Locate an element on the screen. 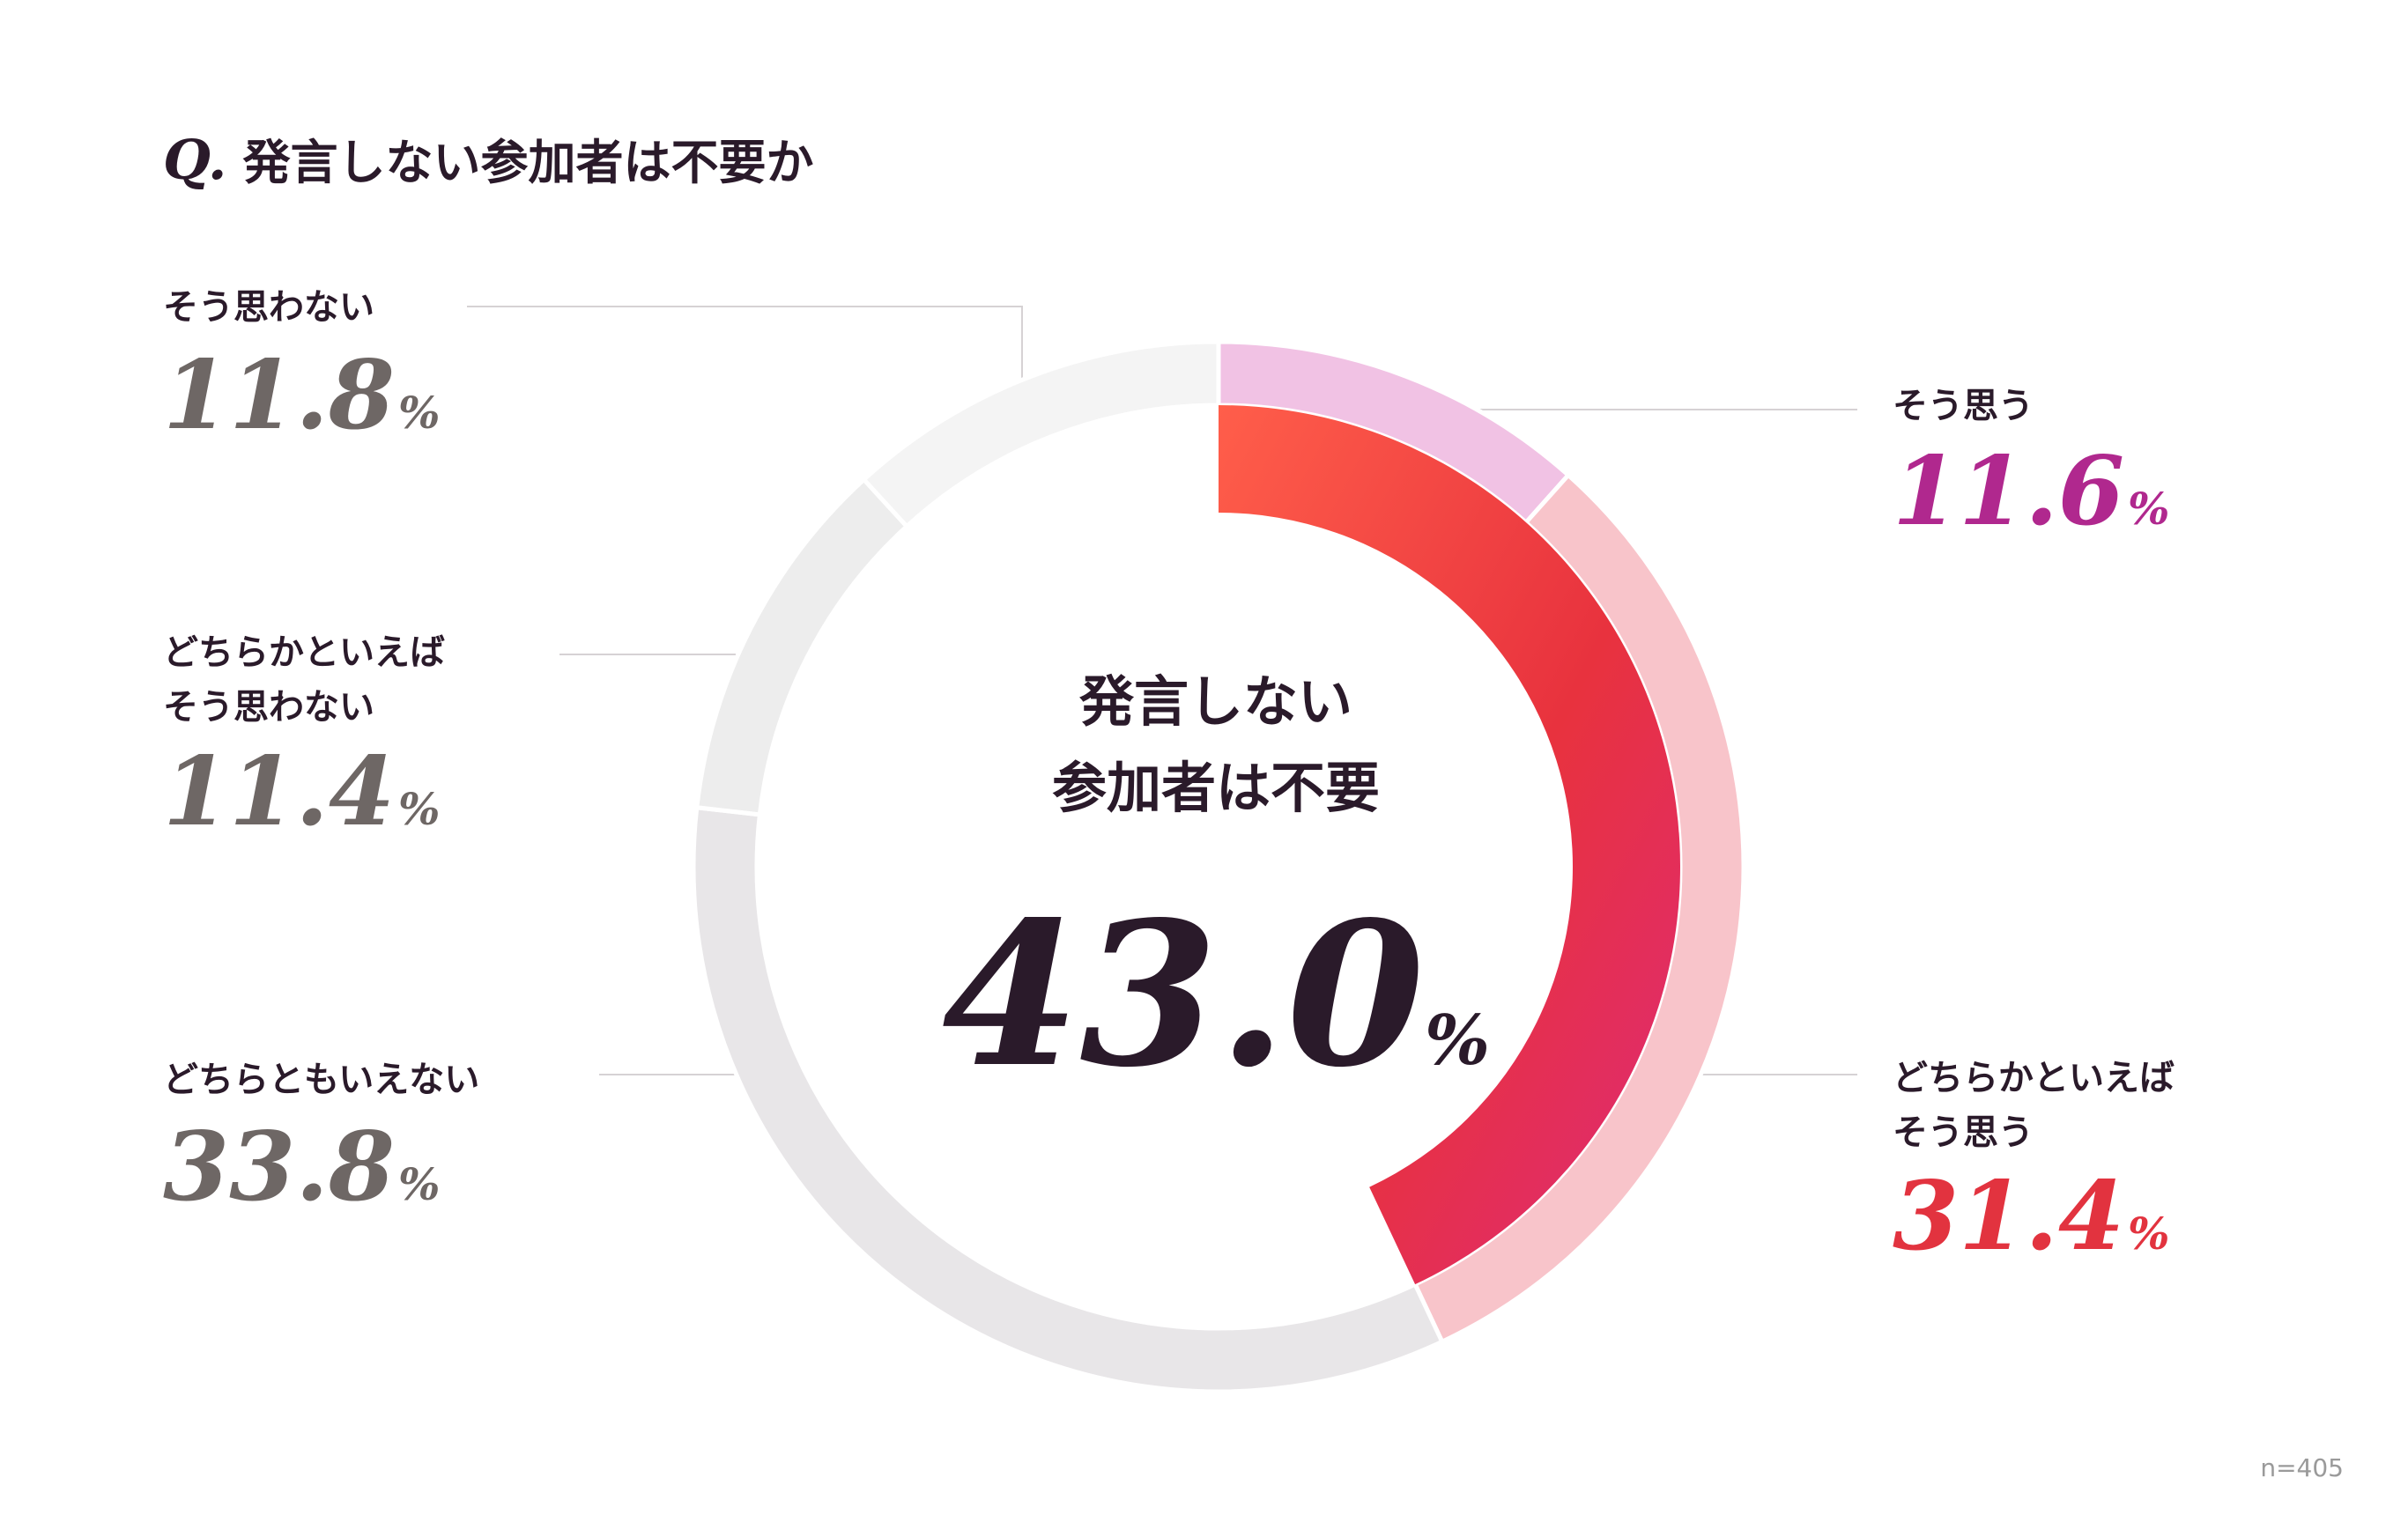 The image size is (2408, 1537). value-neutral: 33.8% is located at coordinates (302, 1167).